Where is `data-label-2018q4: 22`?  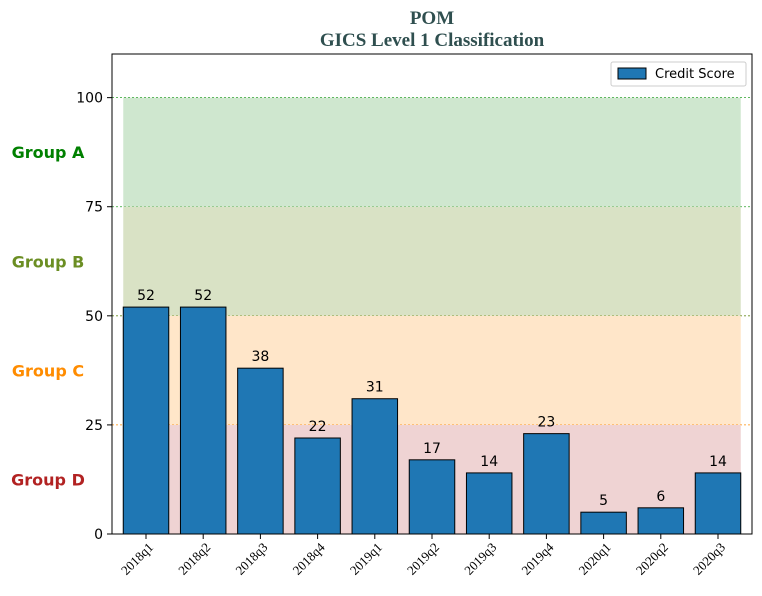 data-label-2018q4: 22 is located at coordinates (318, 427).